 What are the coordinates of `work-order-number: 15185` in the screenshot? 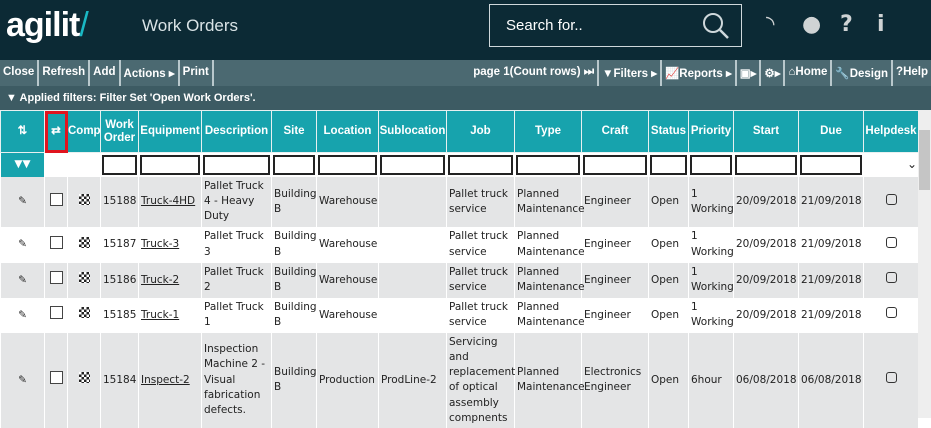 It's located at (119, 315).